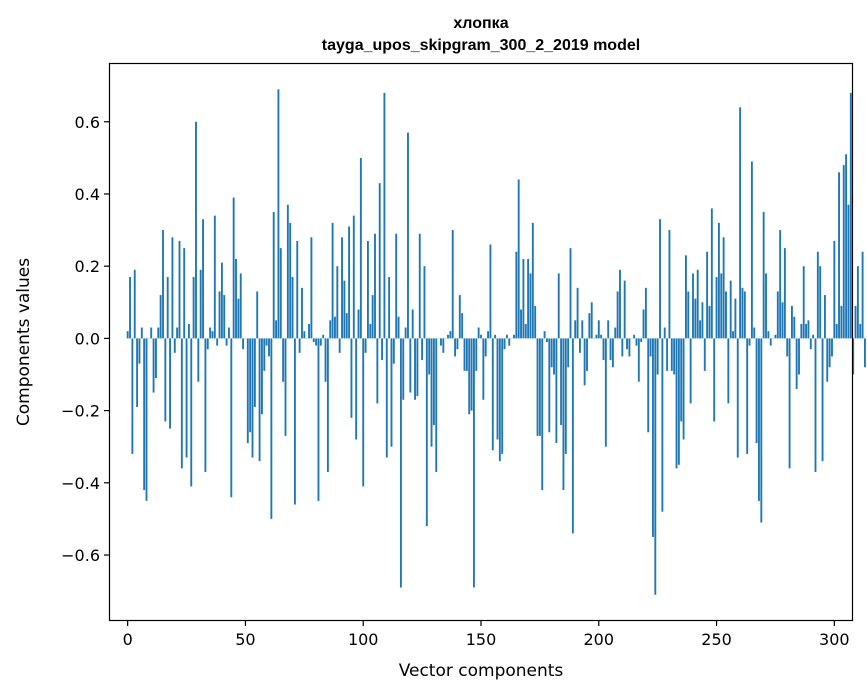 The width and height of the screenshot is (867, 696). Describe the element at coordinates (363, 639) in the screenshot. I see `x-tick-label: 100` at that location.